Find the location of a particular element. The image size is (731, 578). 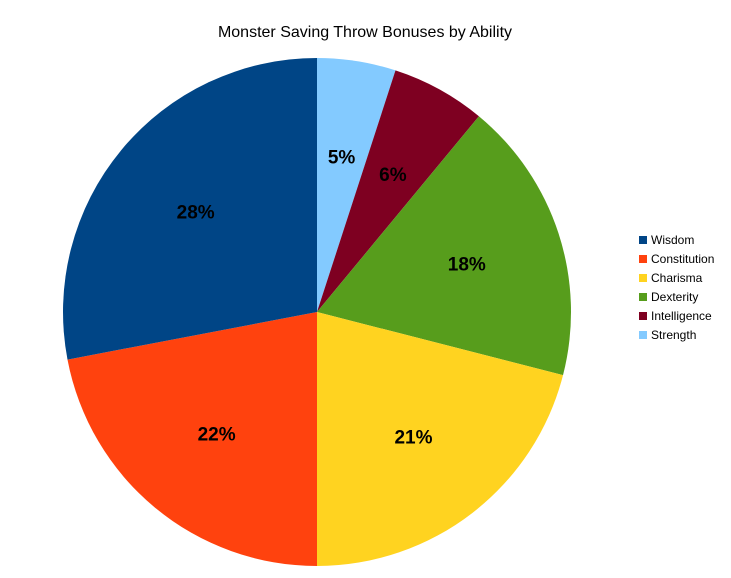

legend-swatch-constitution is located at coordinates (643, 259).